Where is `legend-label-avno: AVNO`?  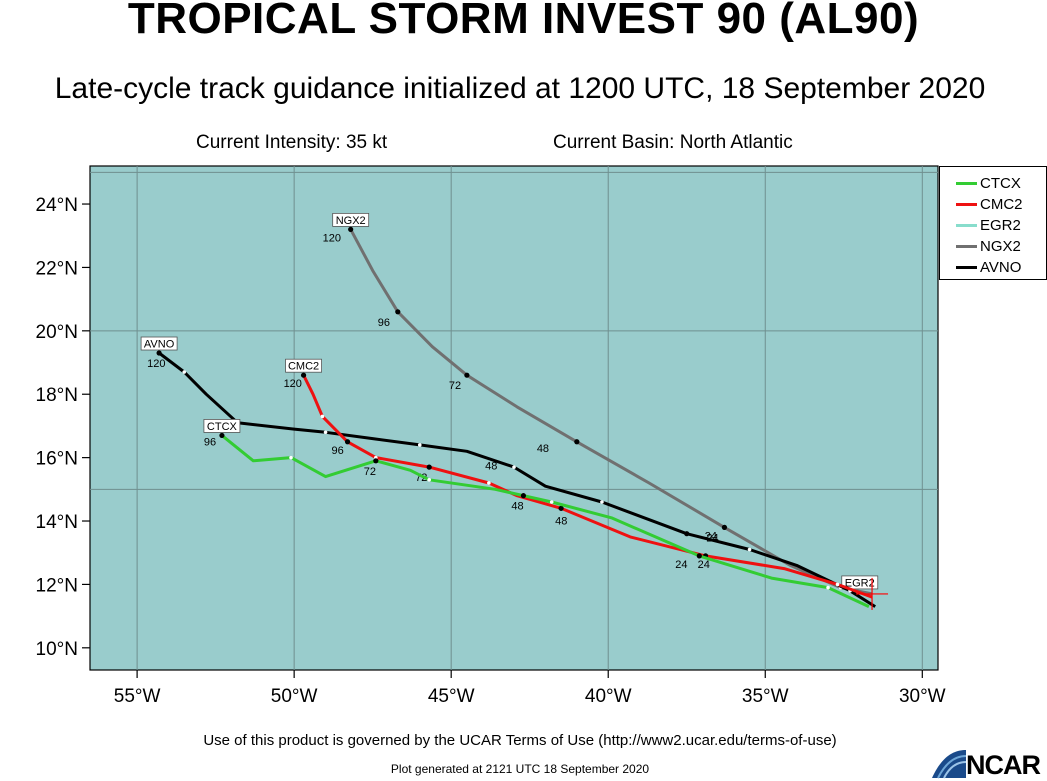 legend-label-avno: AVNO is located at coordinates (1001, 267).